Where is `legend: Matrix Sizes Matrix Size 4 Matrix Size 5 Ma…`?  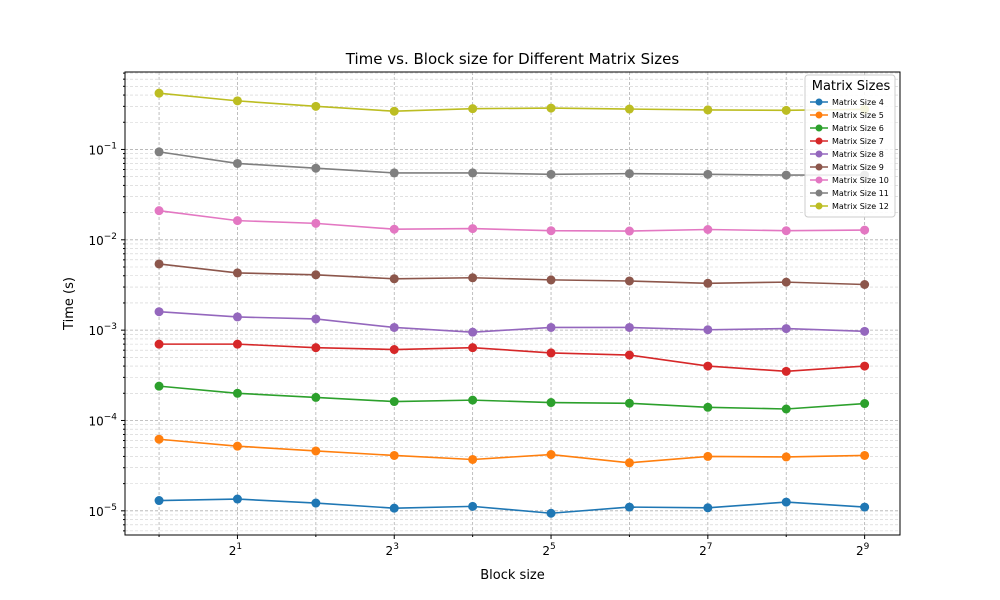
legend: Matrix Sizes Matrix Size 4 Matrix Size 5 Ma… is located at coordinates (850, 146).